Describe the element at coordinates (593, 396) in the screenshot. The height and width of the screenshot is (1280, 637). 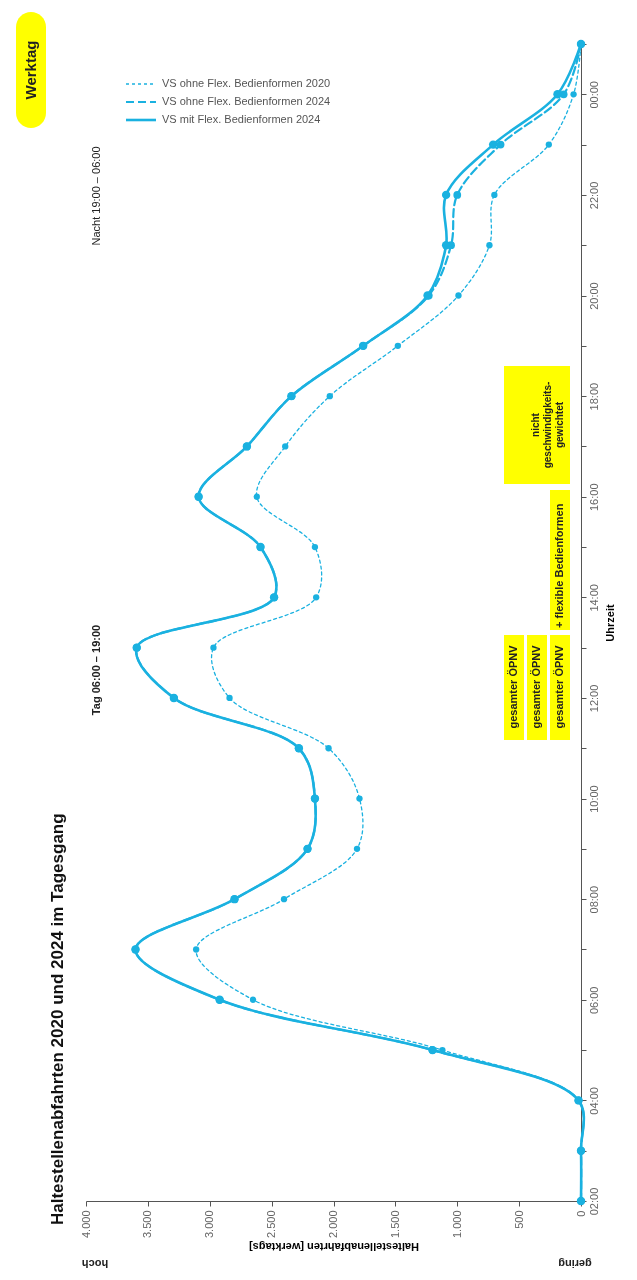
I see `y-tick-label: 18:00` at that location.